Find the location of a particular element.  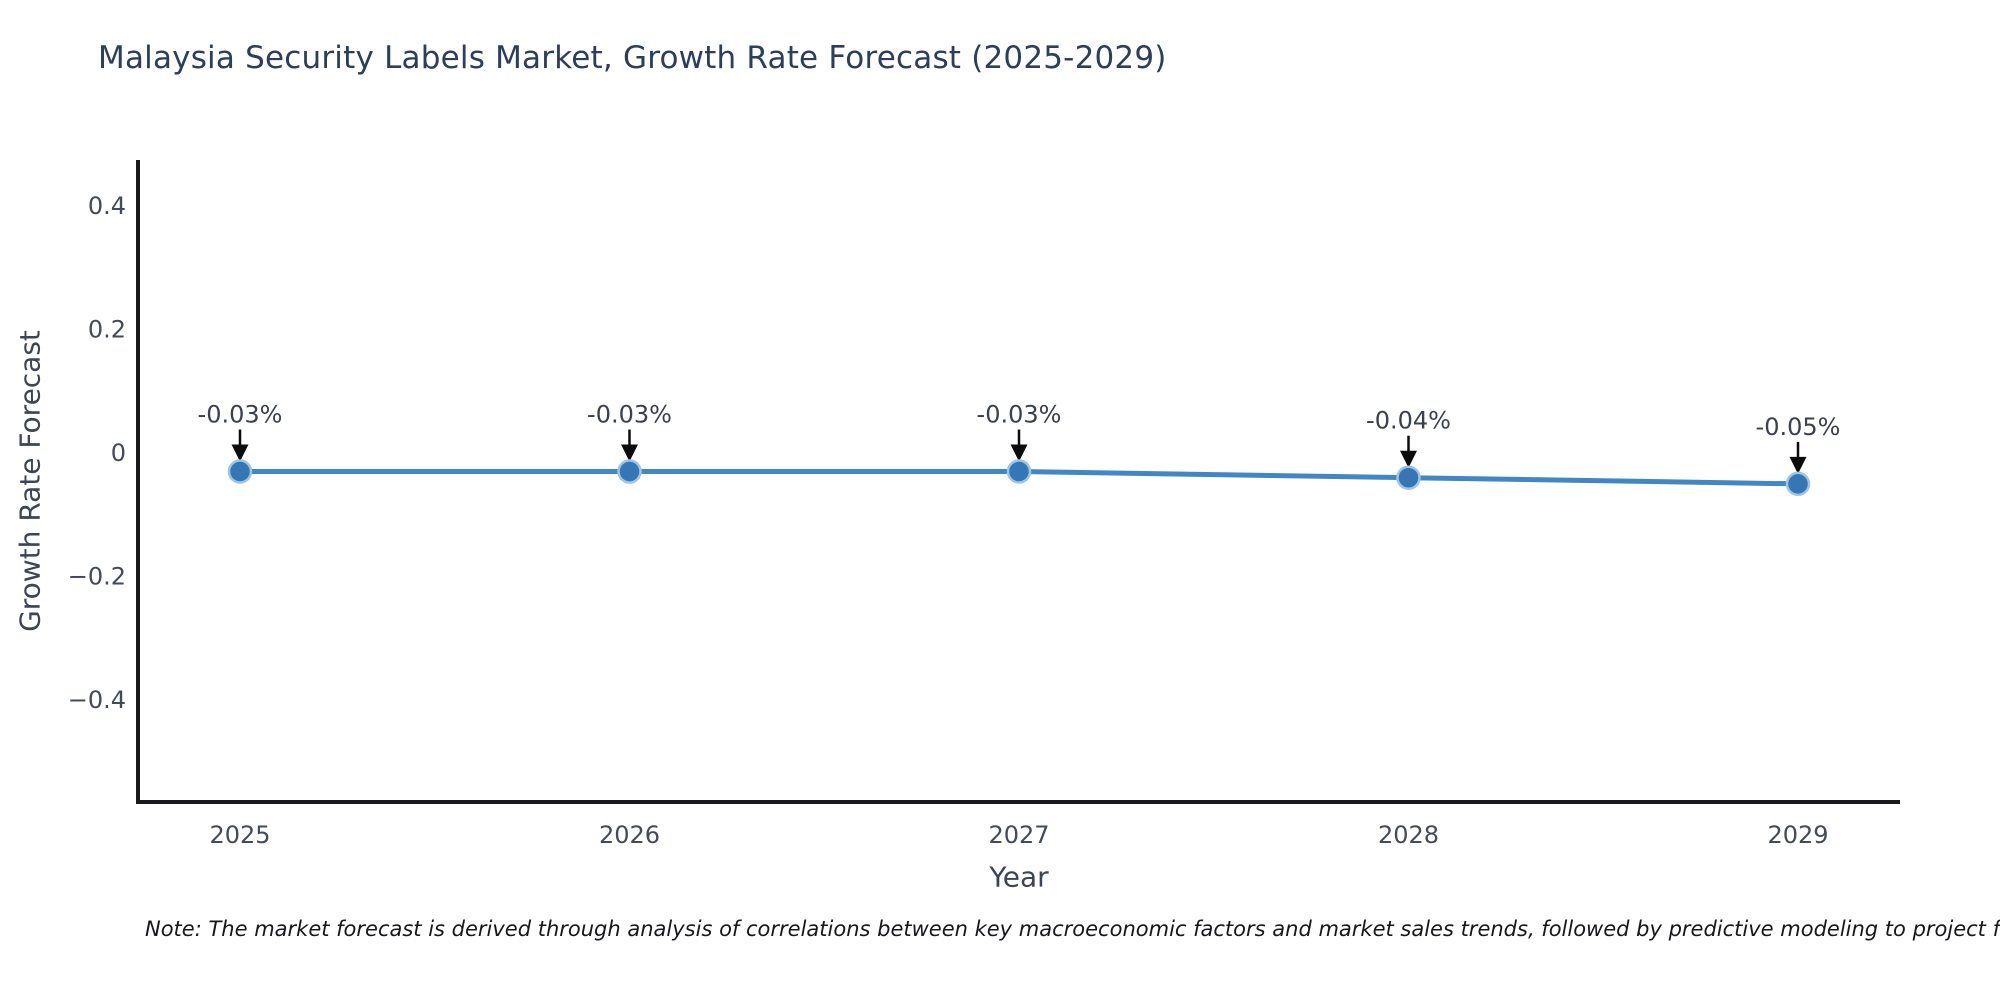

y-tick-label: −0.2 is located at coordinates (97, 577).